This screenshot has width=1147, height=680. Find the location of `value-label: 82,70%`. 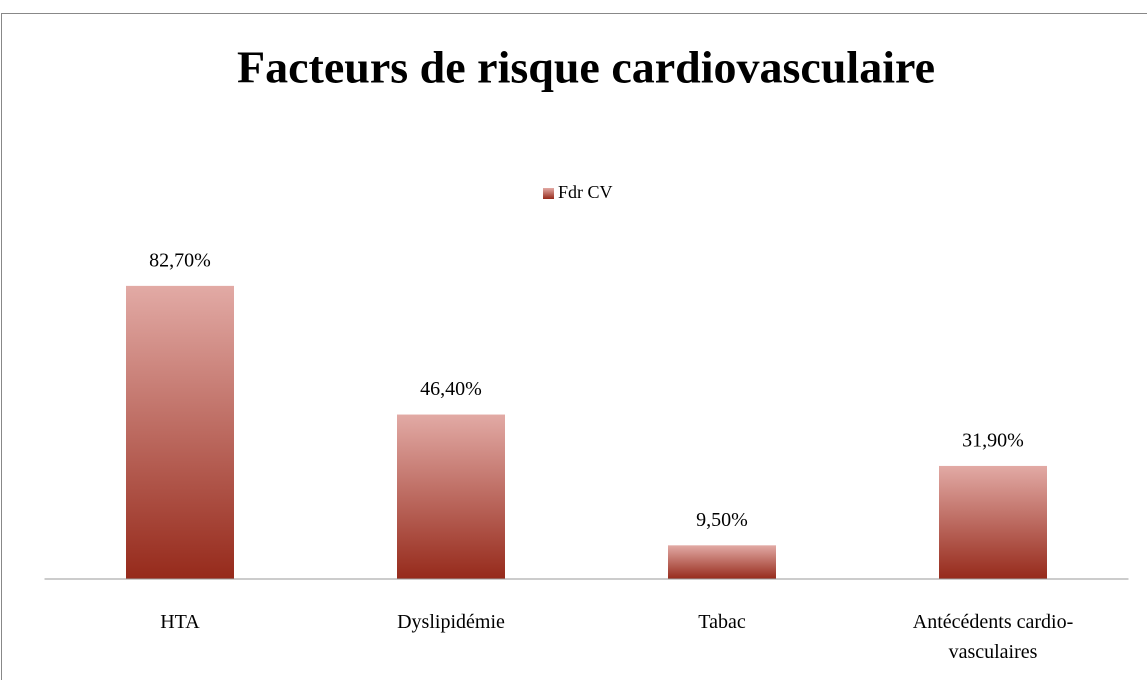

value-label: 82,70% is located at coordinates (180, 260).